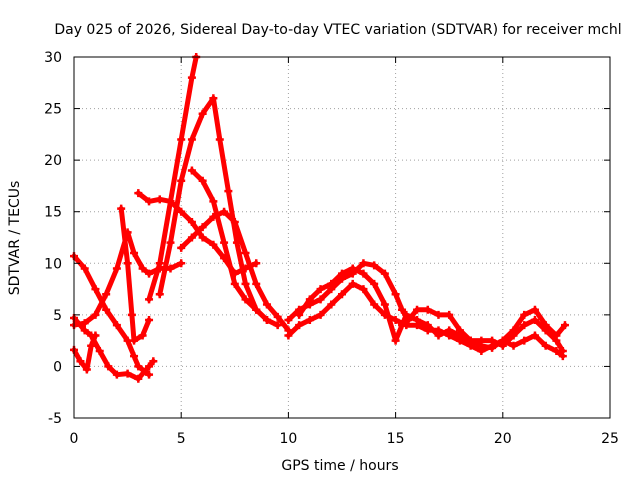 This screenshot has height=480, width=640. What do you see at coordinates (57, 367) in the screenshot?
I see `y-tick-label: 0` at bounding box center [57, 367].